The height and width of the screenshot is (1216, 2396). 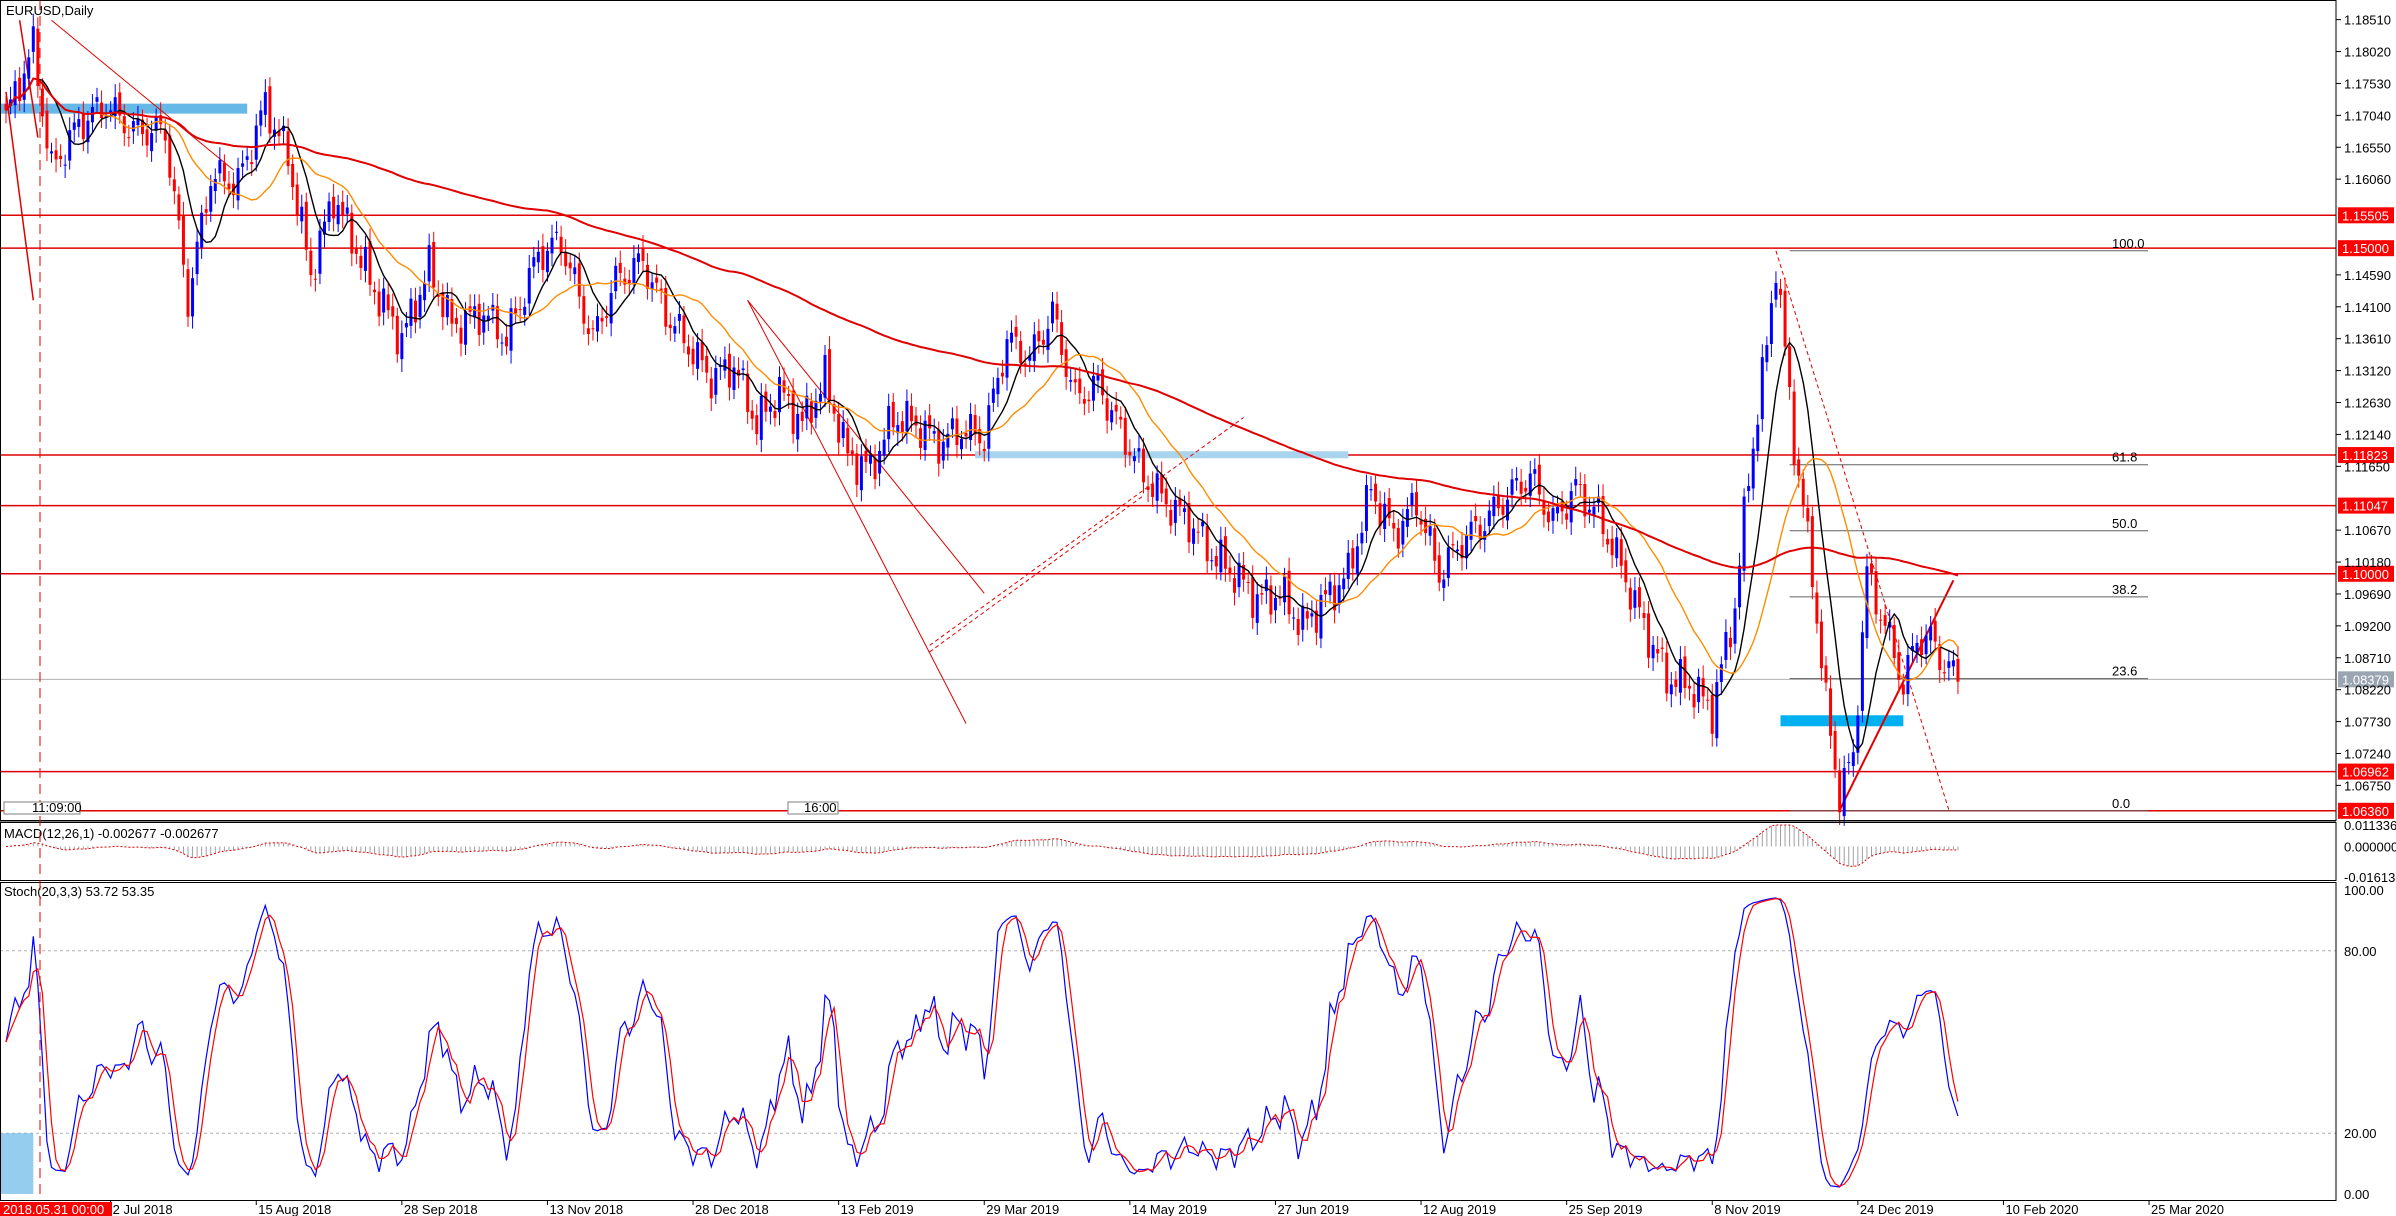 What do you see at coordinates (2367, 403) in the screenshot?
I see `price-tick-10: 1.12630` at bounding box center [2367, 403].